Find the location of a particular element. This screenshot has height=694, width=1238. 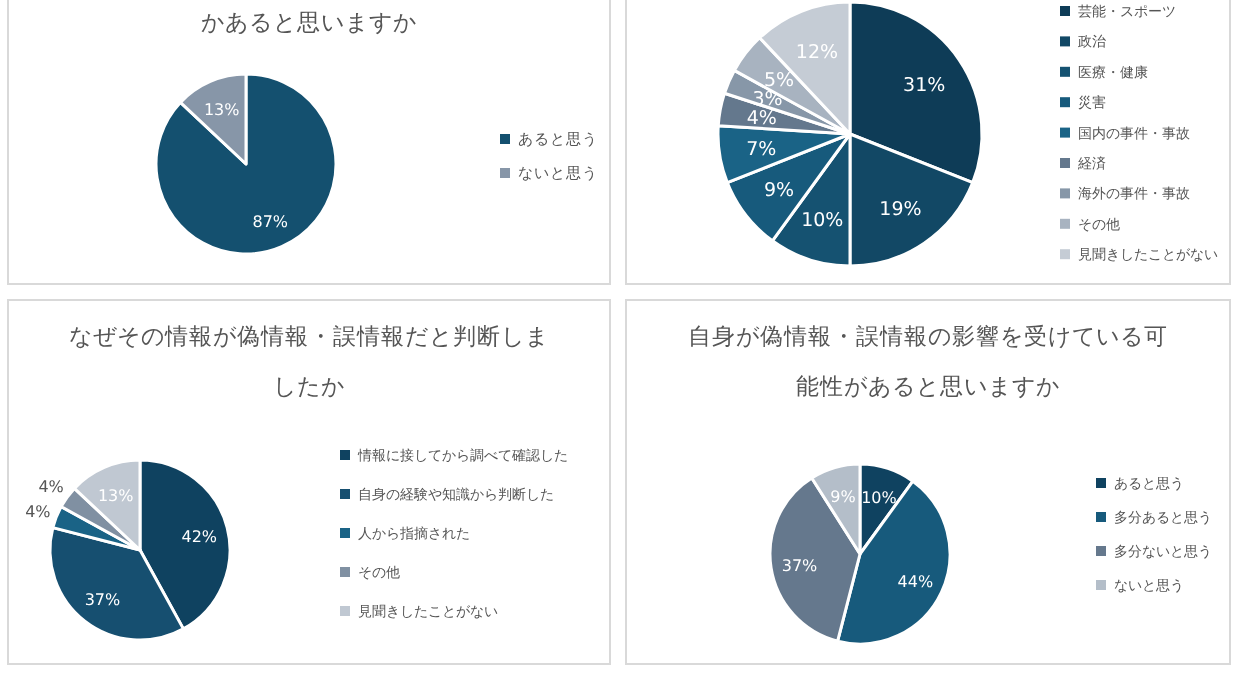

chart-title: なぜその情報が偽情報・誤情報だと判断しましたか is located at coordinates (309, 361).